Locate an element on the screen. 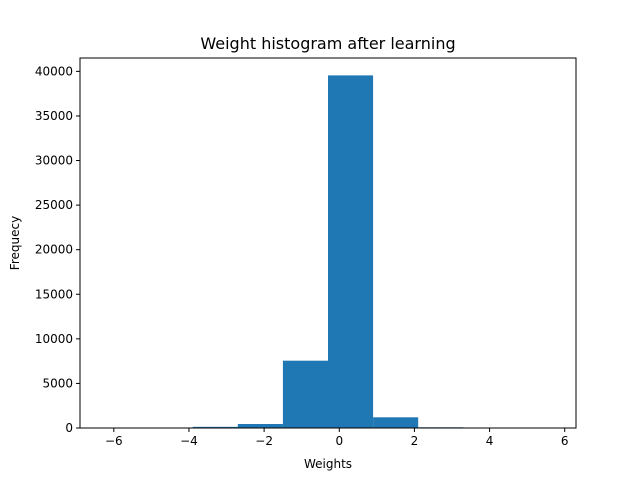  x-tick-label: −4 is located at coordinates (189, 441).